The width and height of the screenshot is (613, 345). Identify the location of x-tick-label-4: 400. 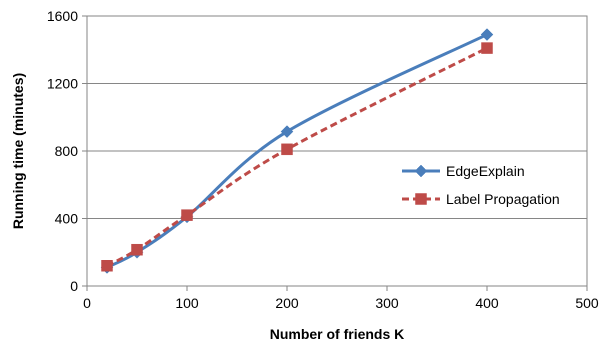
(487, 303).